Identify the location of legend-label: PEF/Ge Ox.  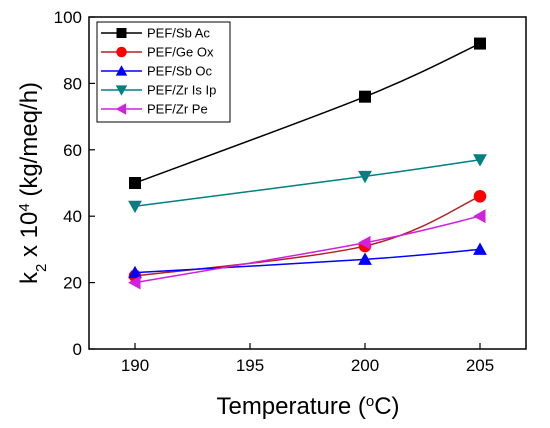
(180, 52).